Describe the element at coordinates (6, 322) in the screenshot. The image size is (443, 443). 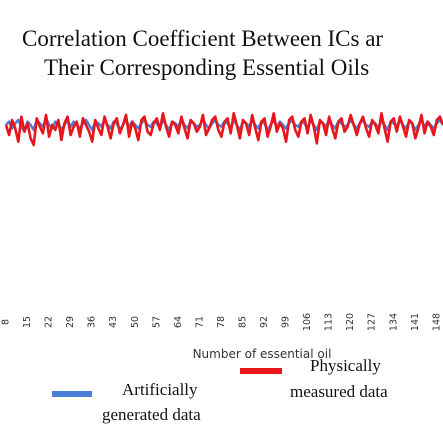
I see `x-tick-label: 8` at that location.